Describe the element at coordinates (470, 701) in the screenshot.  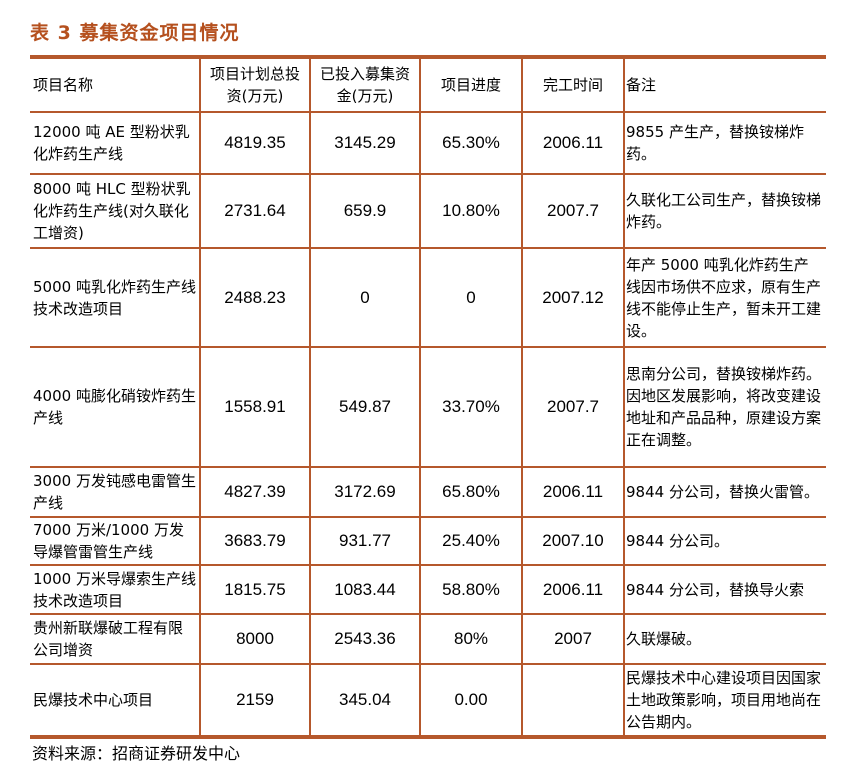
I see `progress-cell: 0.00` at that location.